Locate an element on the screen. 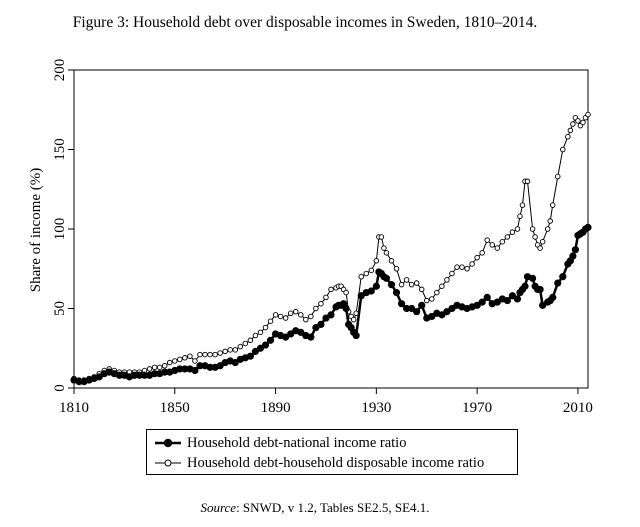 The width and height of the screenshot is (640, 527). x-tick-label: 1850 is located at coordinates (175, 408).